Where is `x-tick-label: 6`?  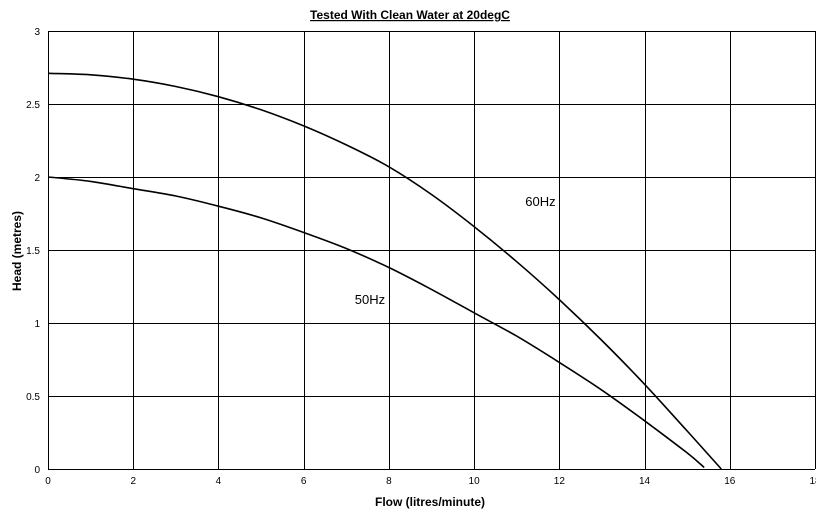
x-tick-label: 6 is located at coordinates (304, 481).